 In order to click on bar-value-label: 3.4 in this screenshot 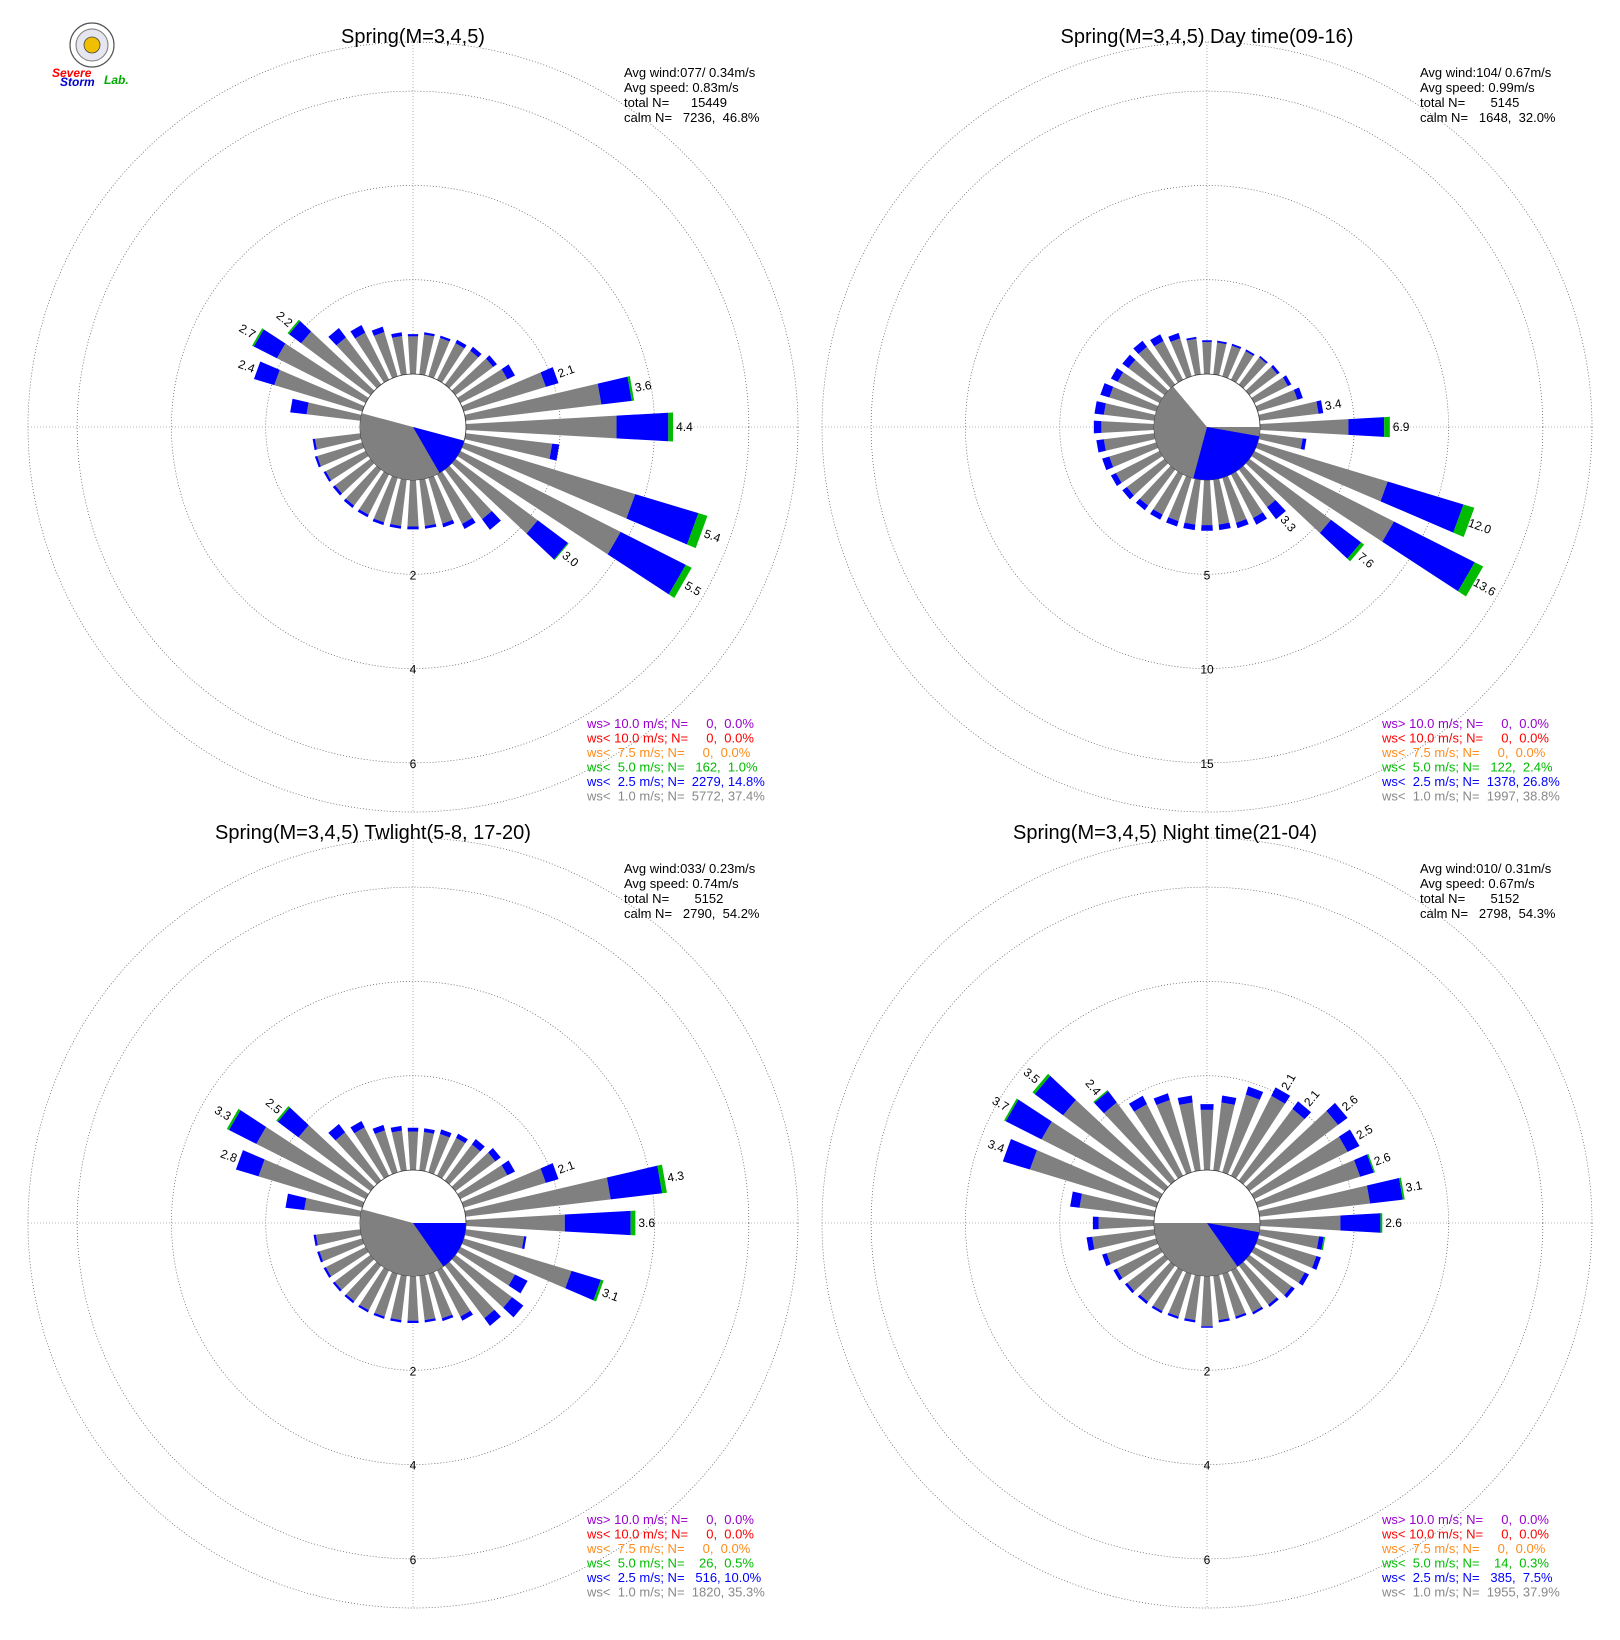, I will do `click(996, 1146)`.